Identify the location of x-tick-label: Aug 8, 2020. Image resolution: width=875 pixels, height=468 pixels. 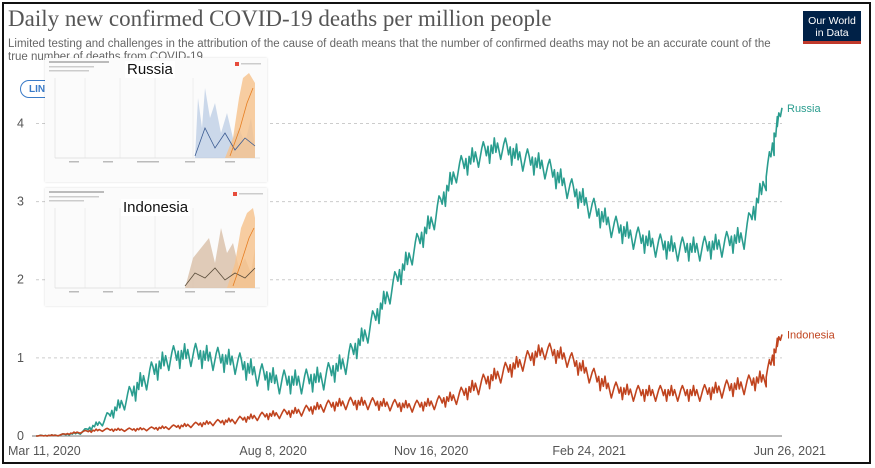
(272, 451).